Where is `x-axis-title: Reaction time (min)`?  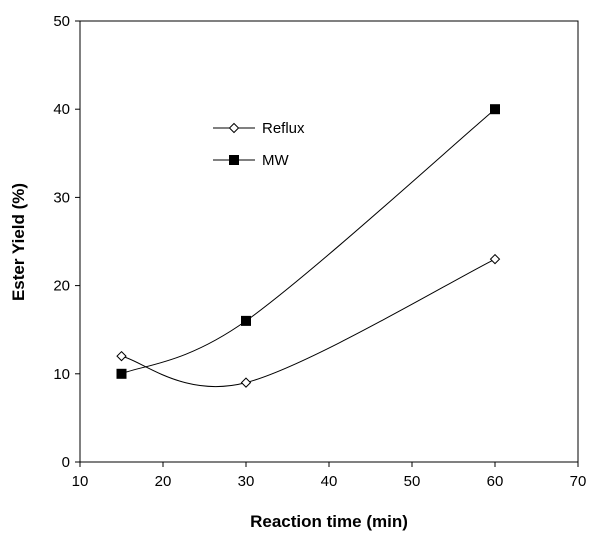 x-axis-title: Reaction time (min) is located at coordinates (329, 521).